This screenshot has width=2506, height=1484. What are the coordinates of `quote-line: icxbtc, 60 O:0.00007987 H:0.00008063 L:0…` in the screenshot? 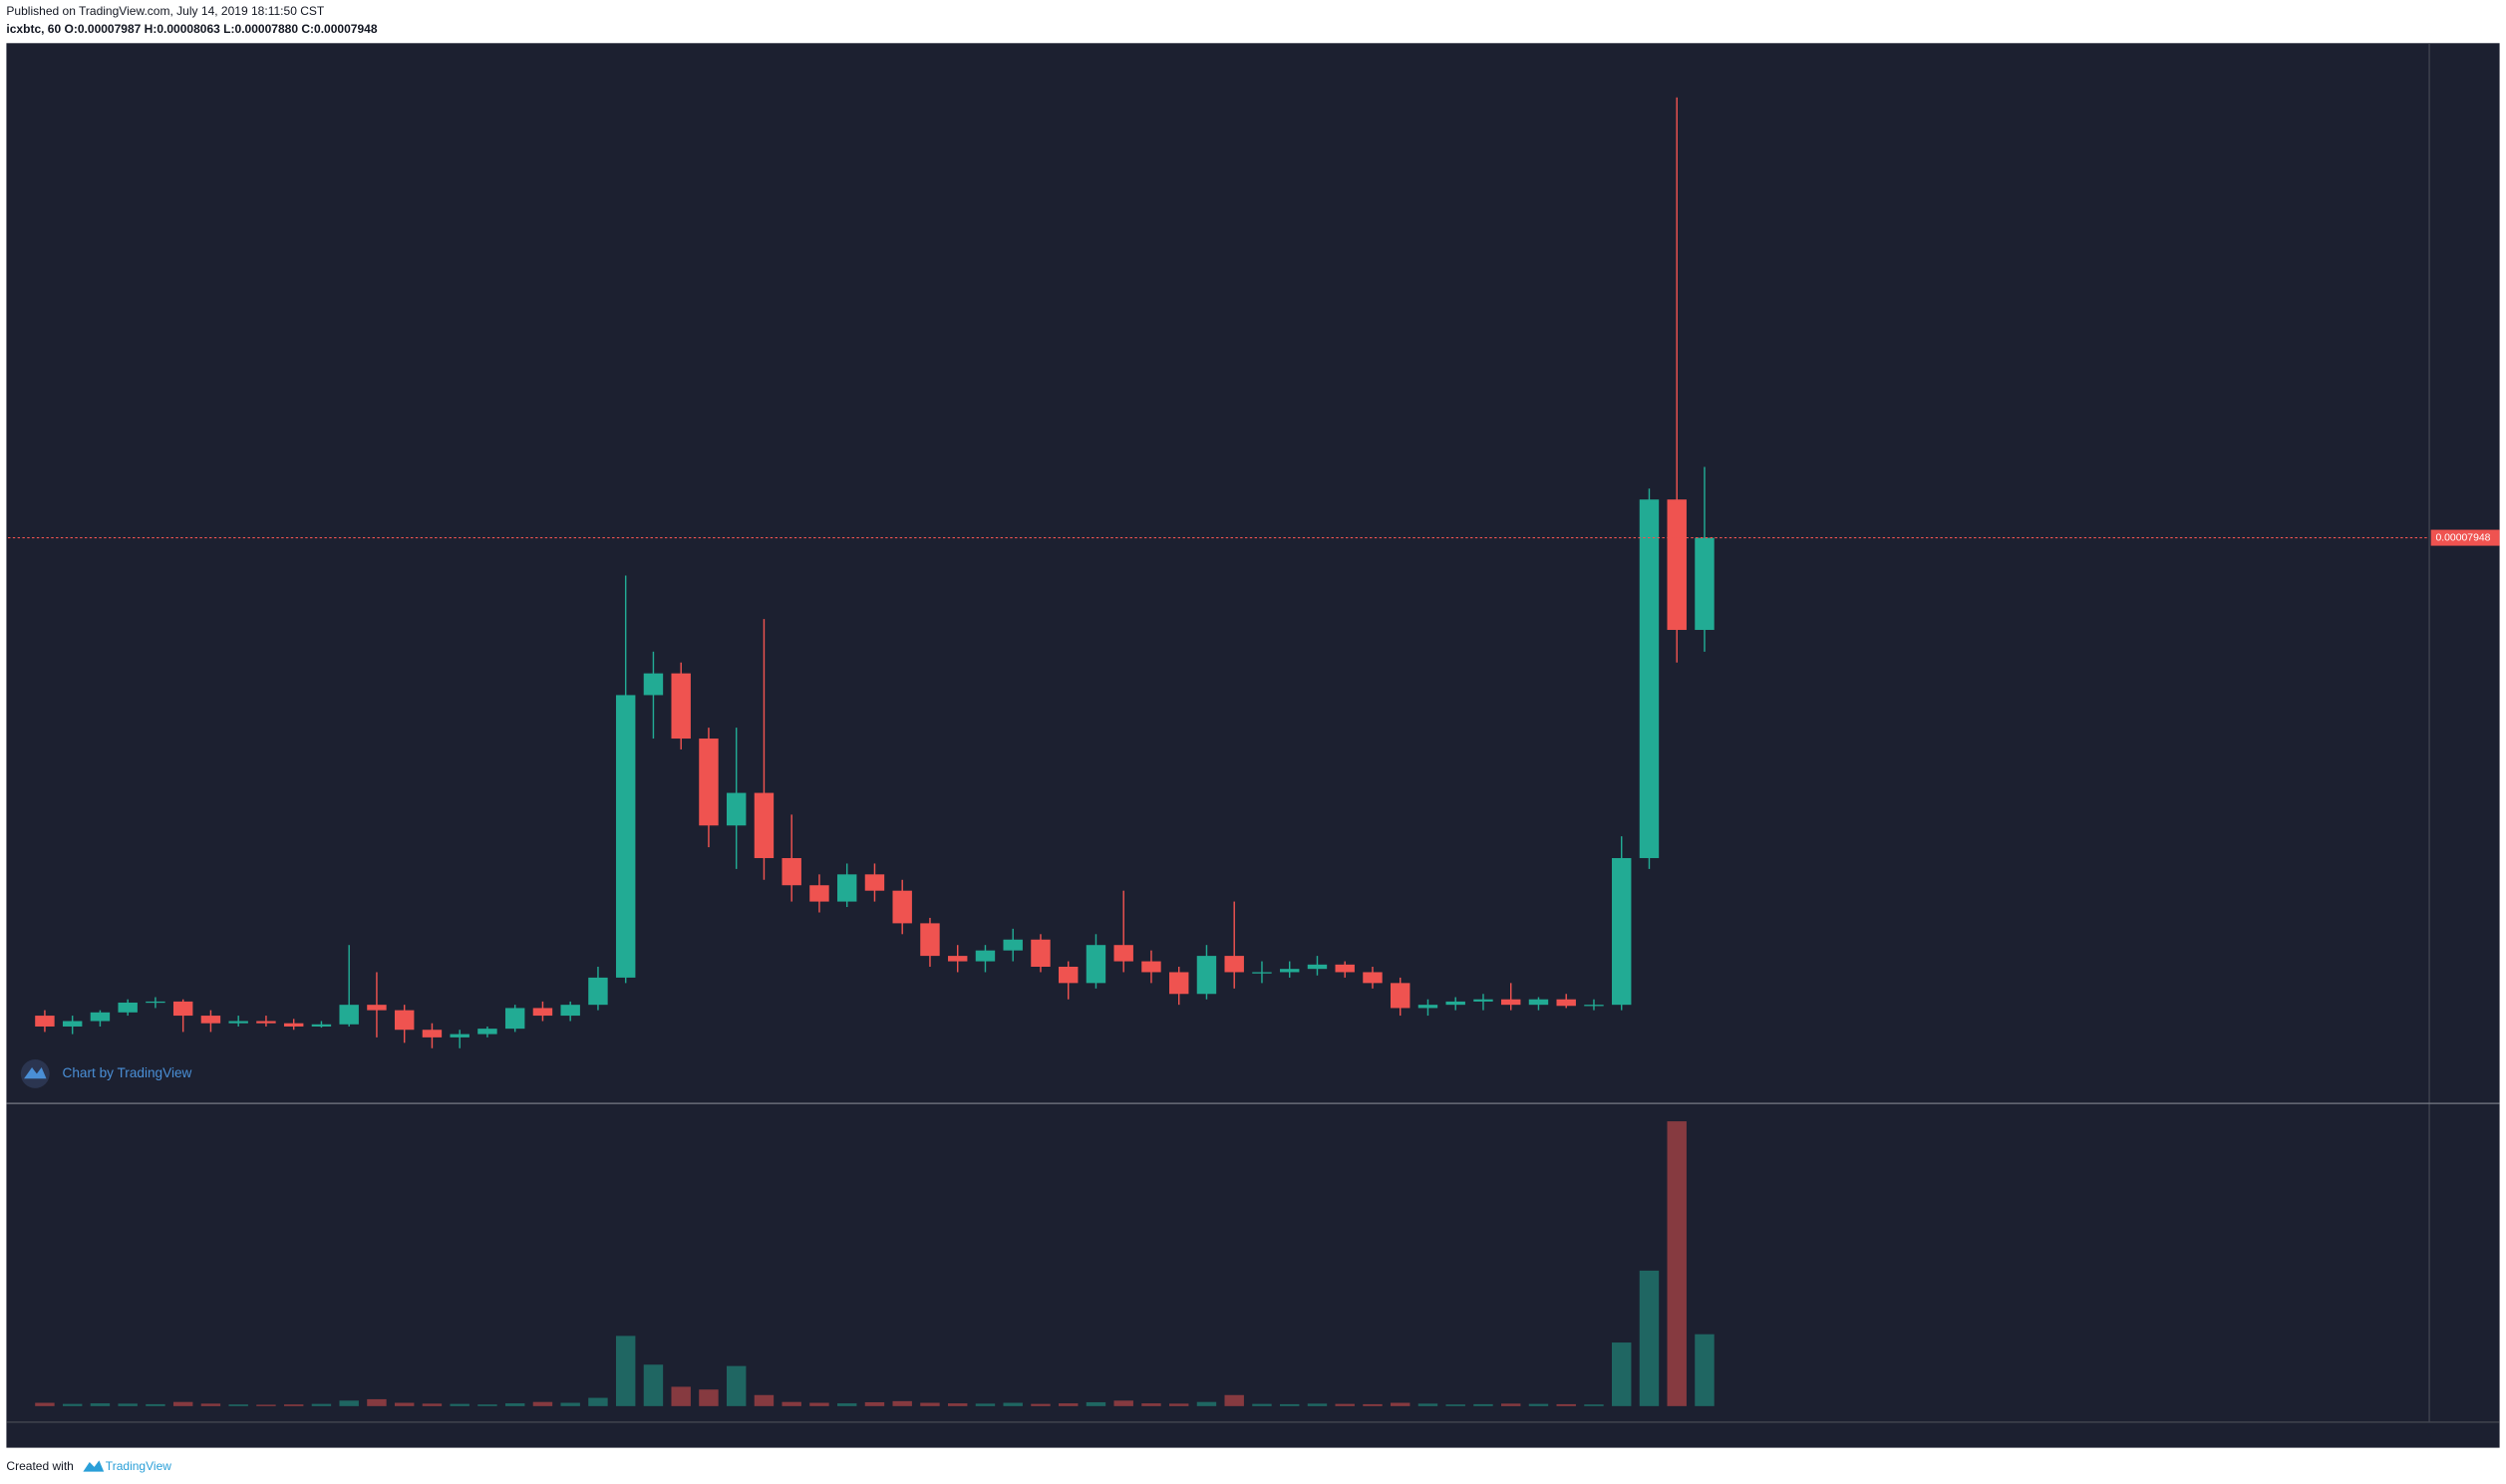 It's located at (192, 29).